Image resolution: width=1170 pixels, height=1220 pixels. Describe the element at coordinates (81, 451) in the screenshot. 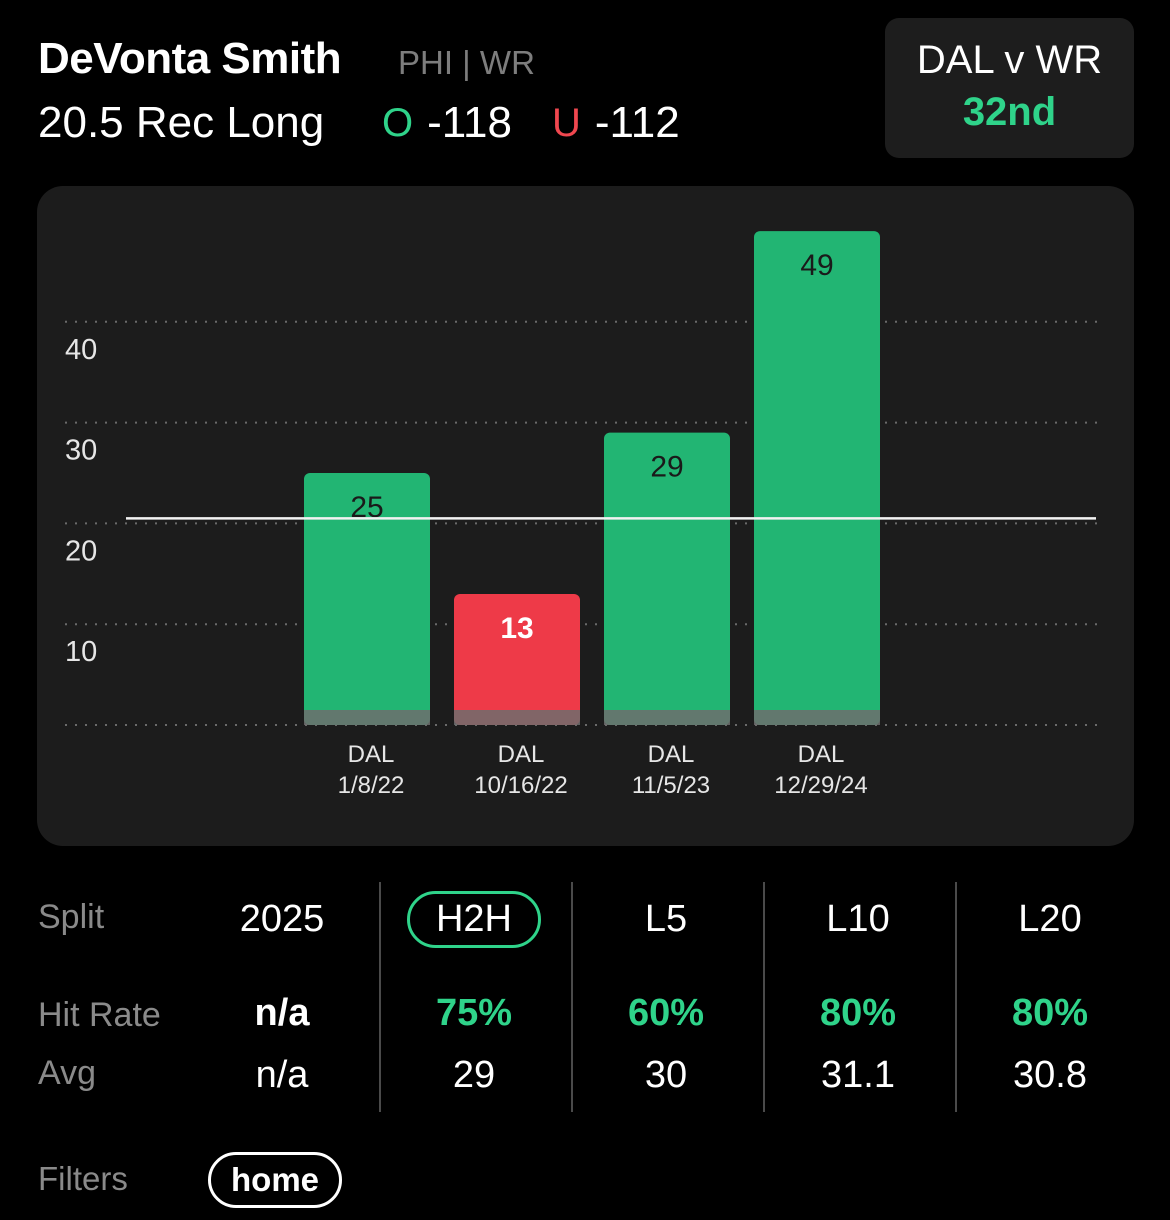

I see `y-tick-label: 30` at that location.